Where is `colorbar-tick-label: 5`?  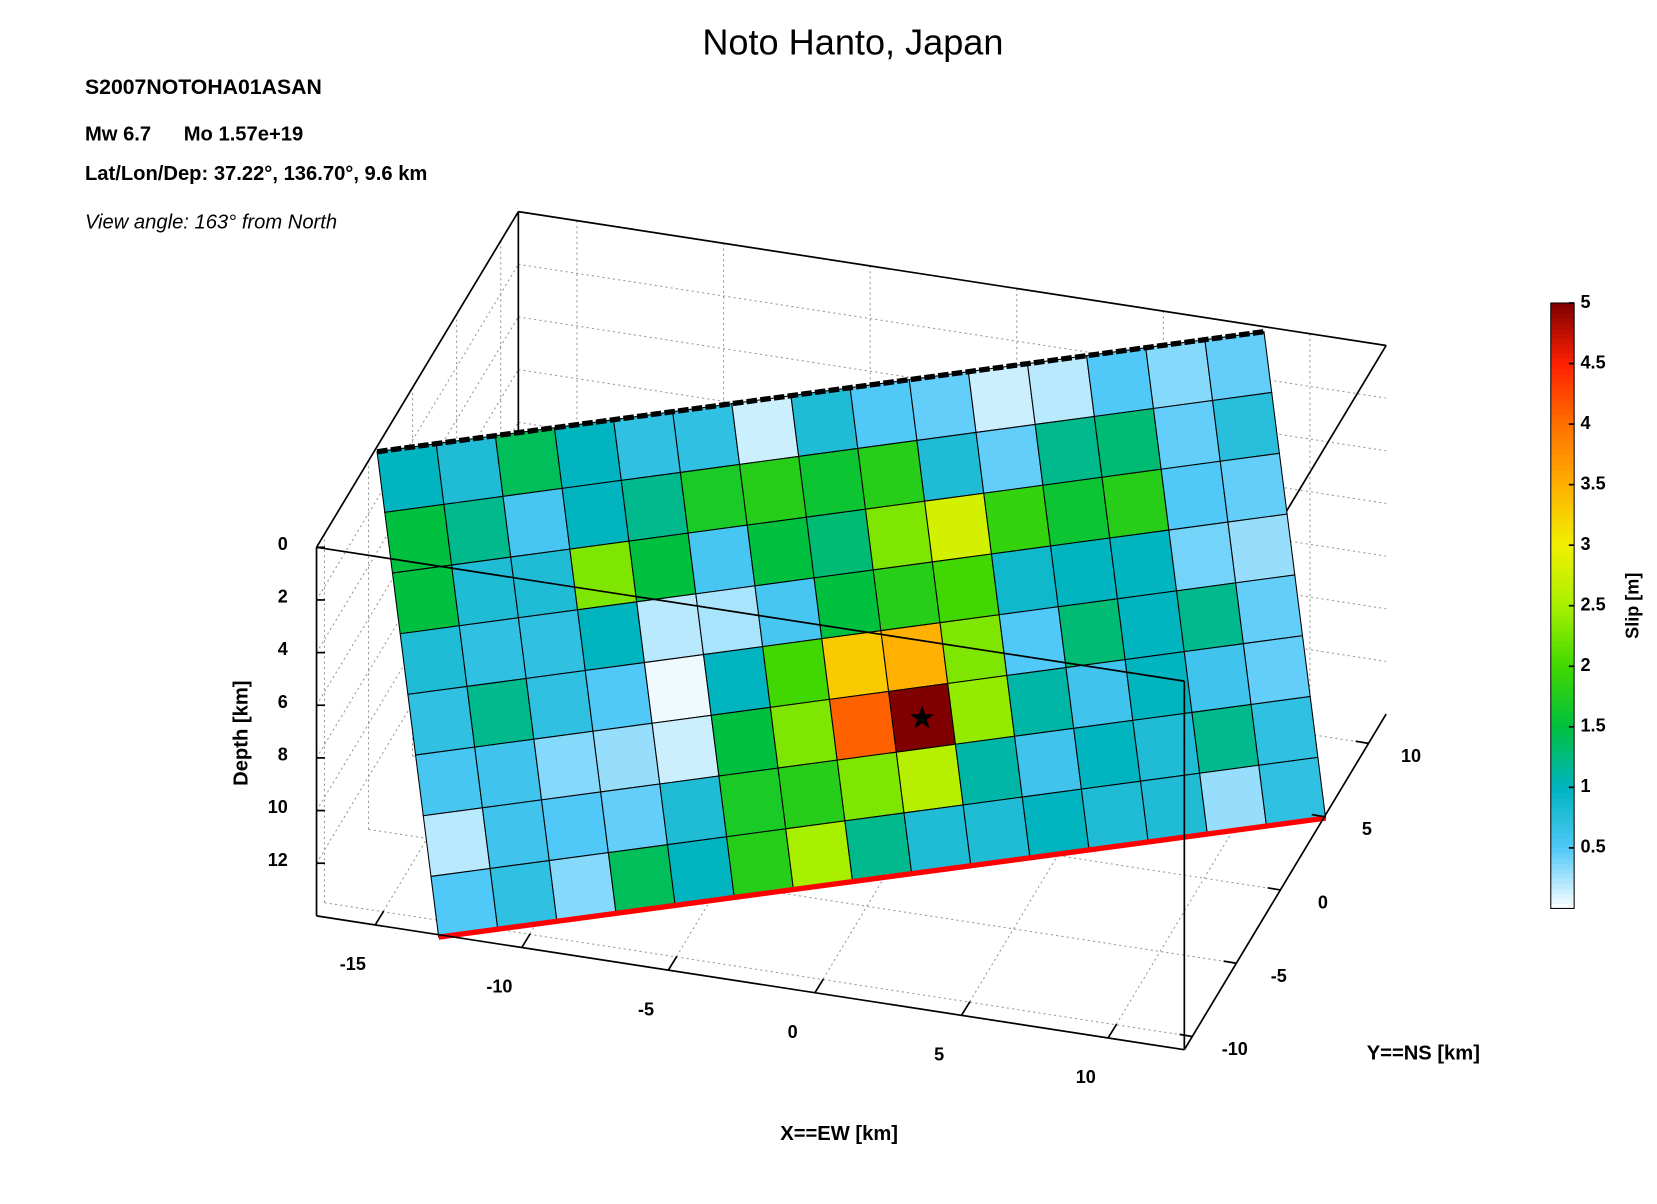
colorbar-tick-label: 5 is located at coordinates (1586, 302).